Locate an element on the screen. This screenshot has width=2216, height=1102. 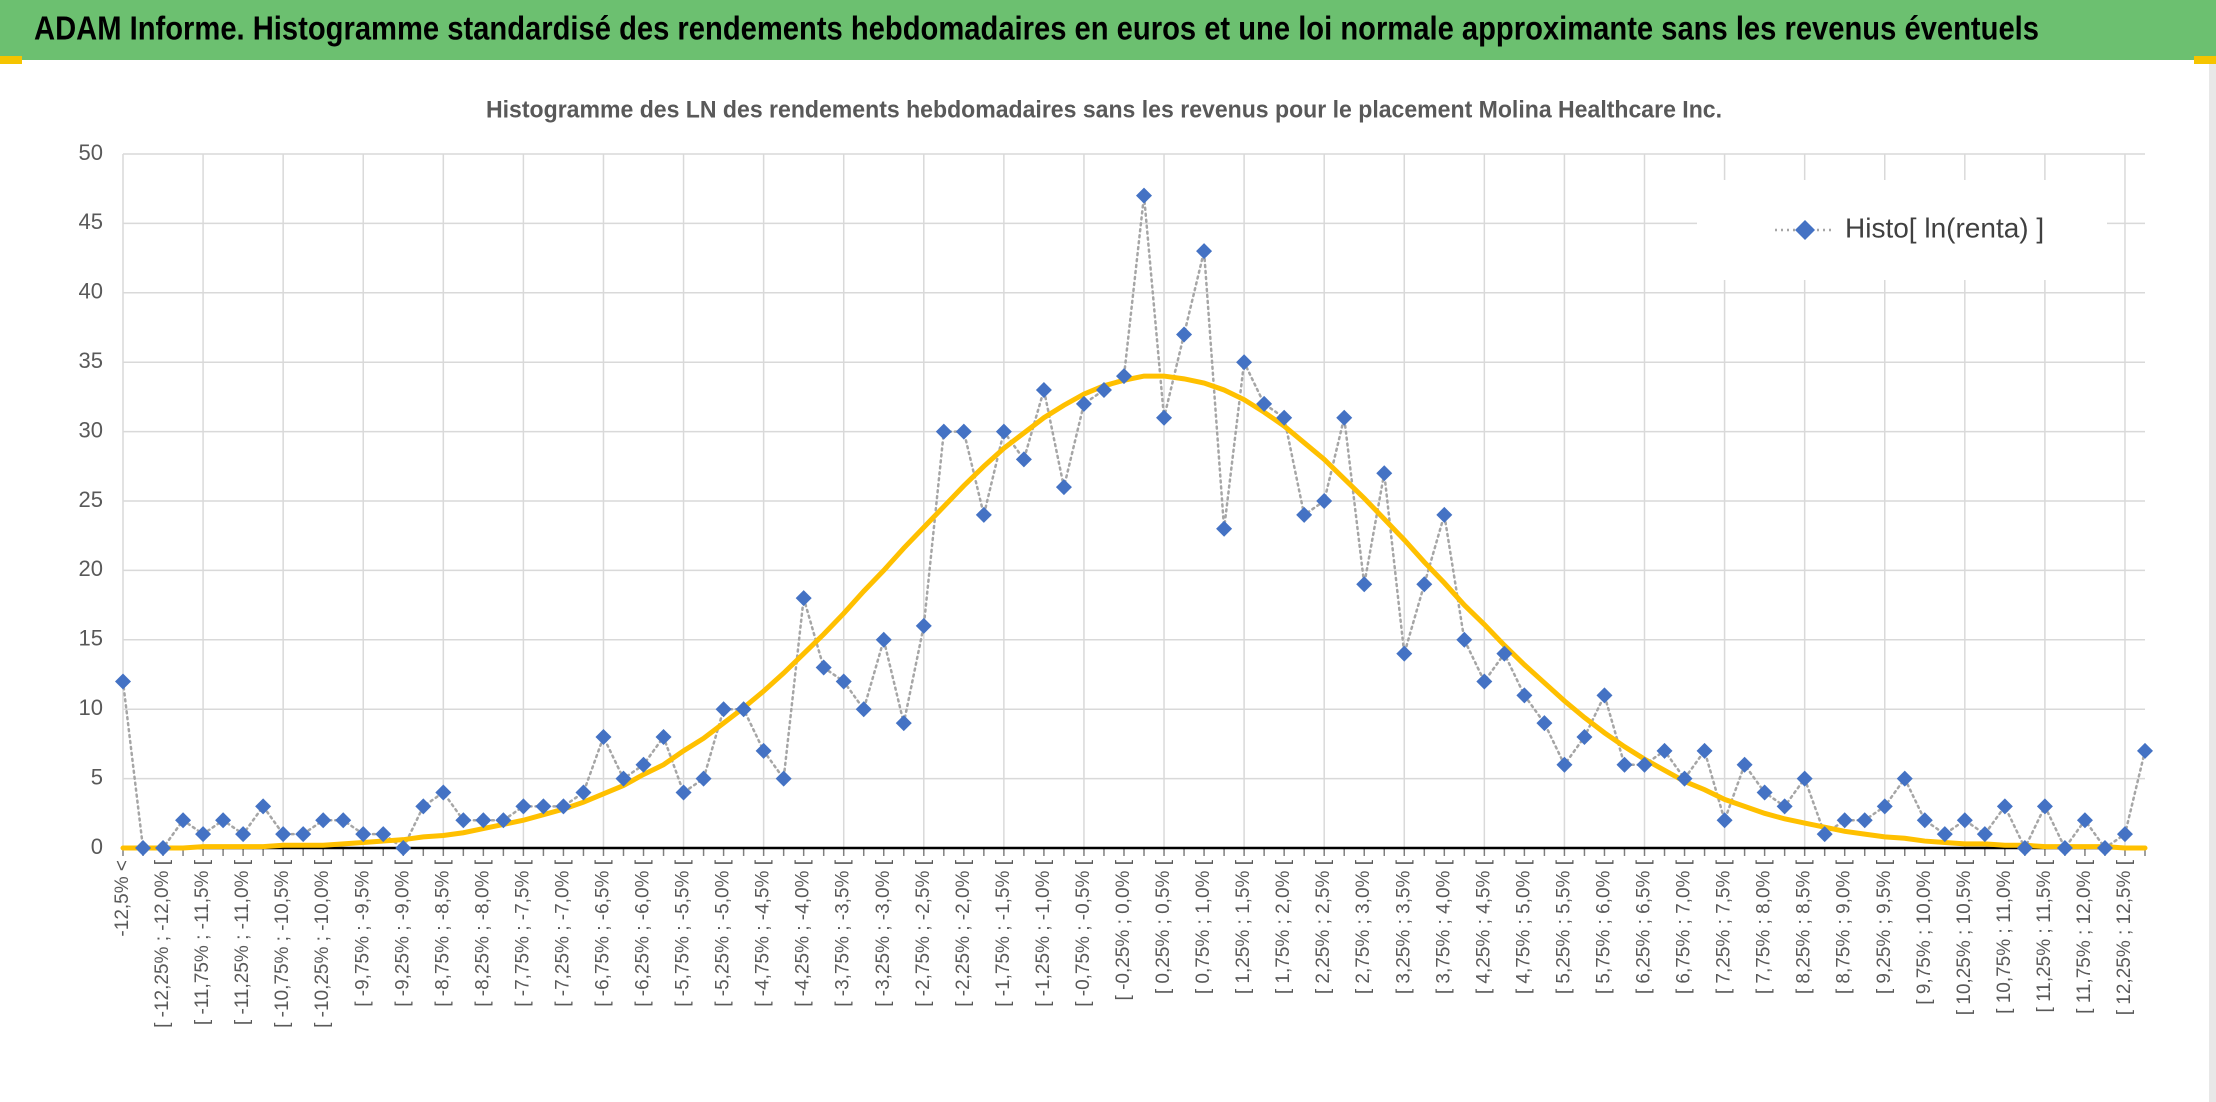
x-tick-label: [ -2,75% ; -2,5% [ is located at coordinates (923, 933).